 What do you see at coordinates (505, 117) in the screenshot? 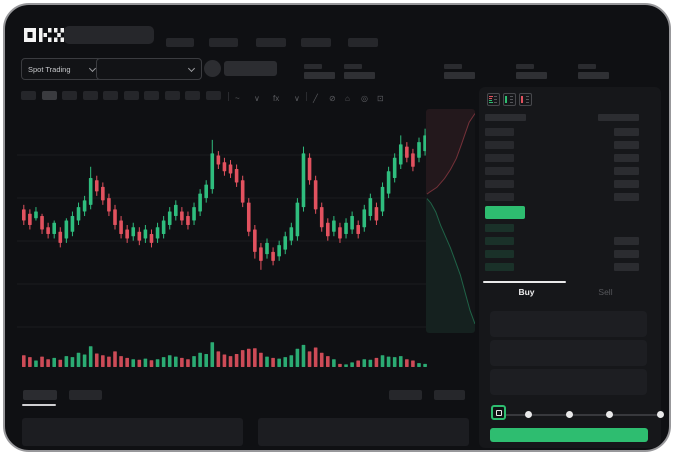
I see `orderbook-header-price` at bounding box center [505, 117].